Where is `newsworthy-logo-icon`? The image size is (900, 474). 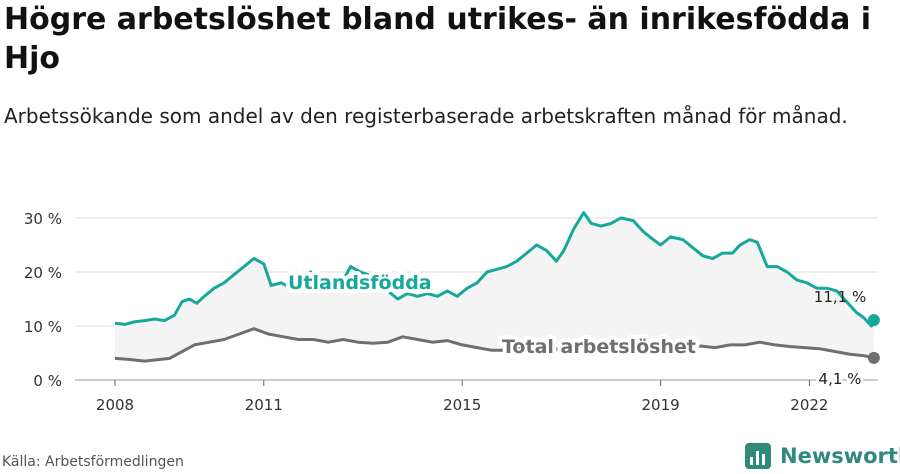 newsworthy-logo-icon is located at coordinates (758, 456).